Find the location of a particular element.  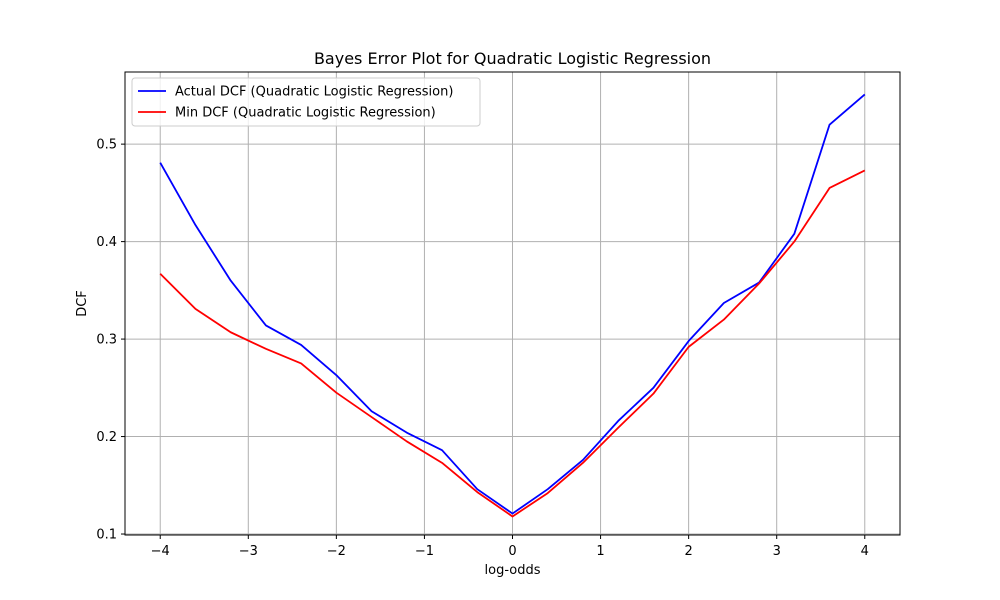

y-axis-title: DCF is located at coordinates (82, 303).